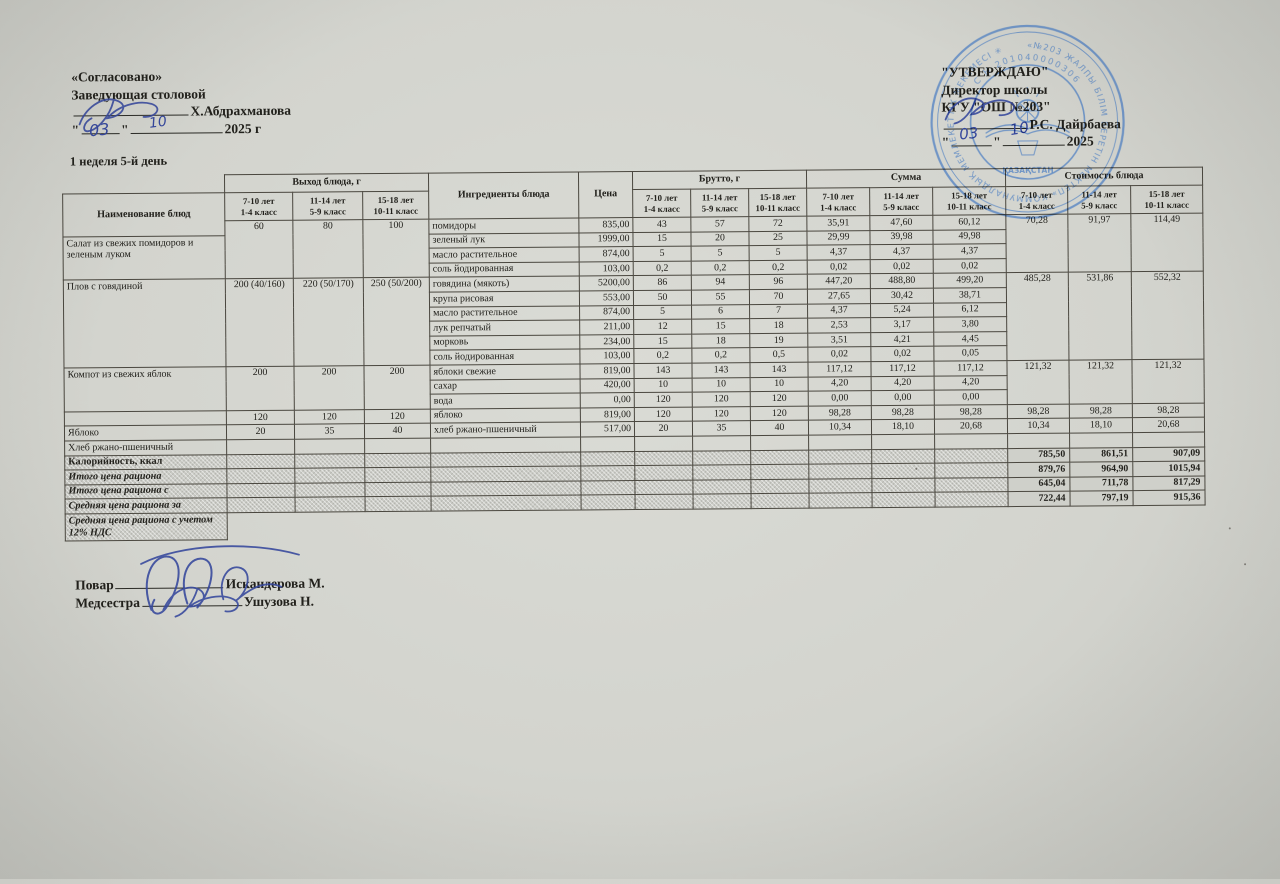 Image resolution: width=1280 pixels, height=884 pixels. What do you see at coordinates (117, 76) in the screenshot?
I see `approved-title: «Согласовано»` at bounding box center [117, 76].